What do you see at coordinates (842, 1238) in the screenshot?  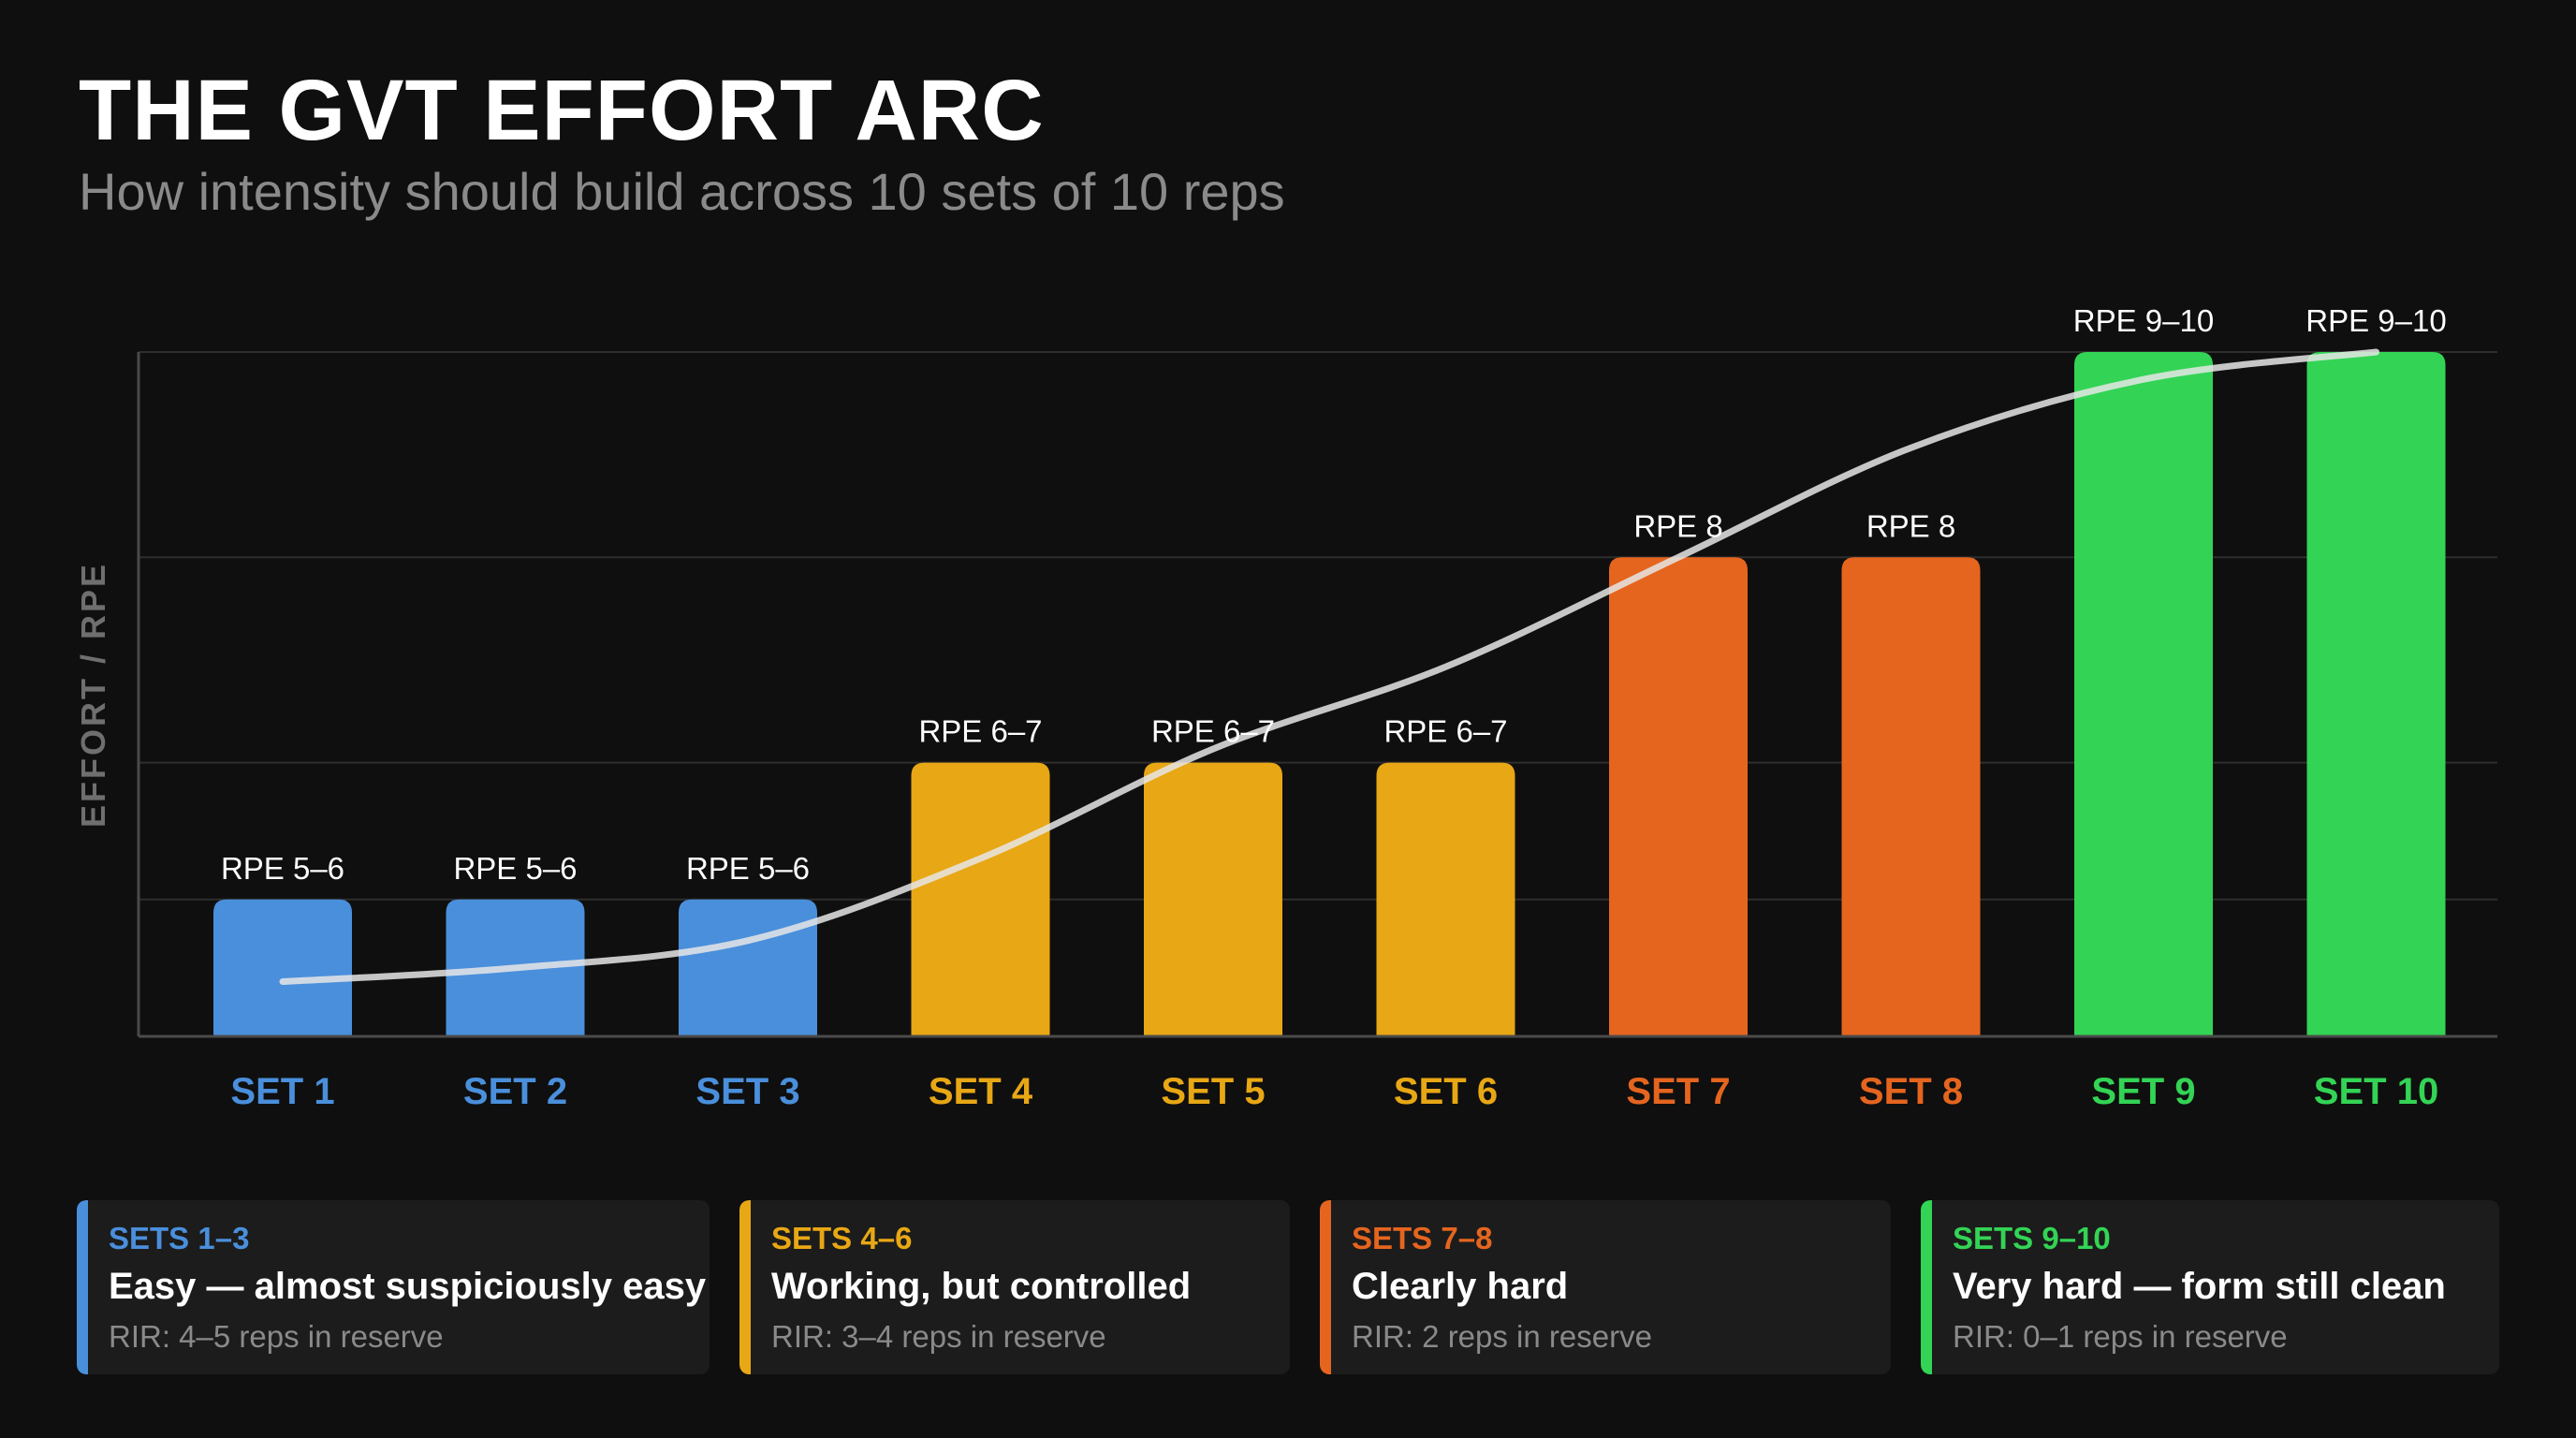 I see `legend-range: SETS 4–6` at bounding box center [842, 1238].